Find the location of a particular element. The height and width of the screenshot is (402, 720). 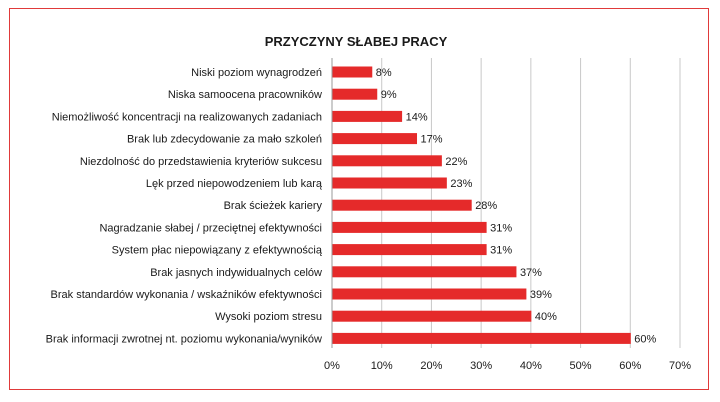

data-label: 28% is located at coordinates (486, 206).